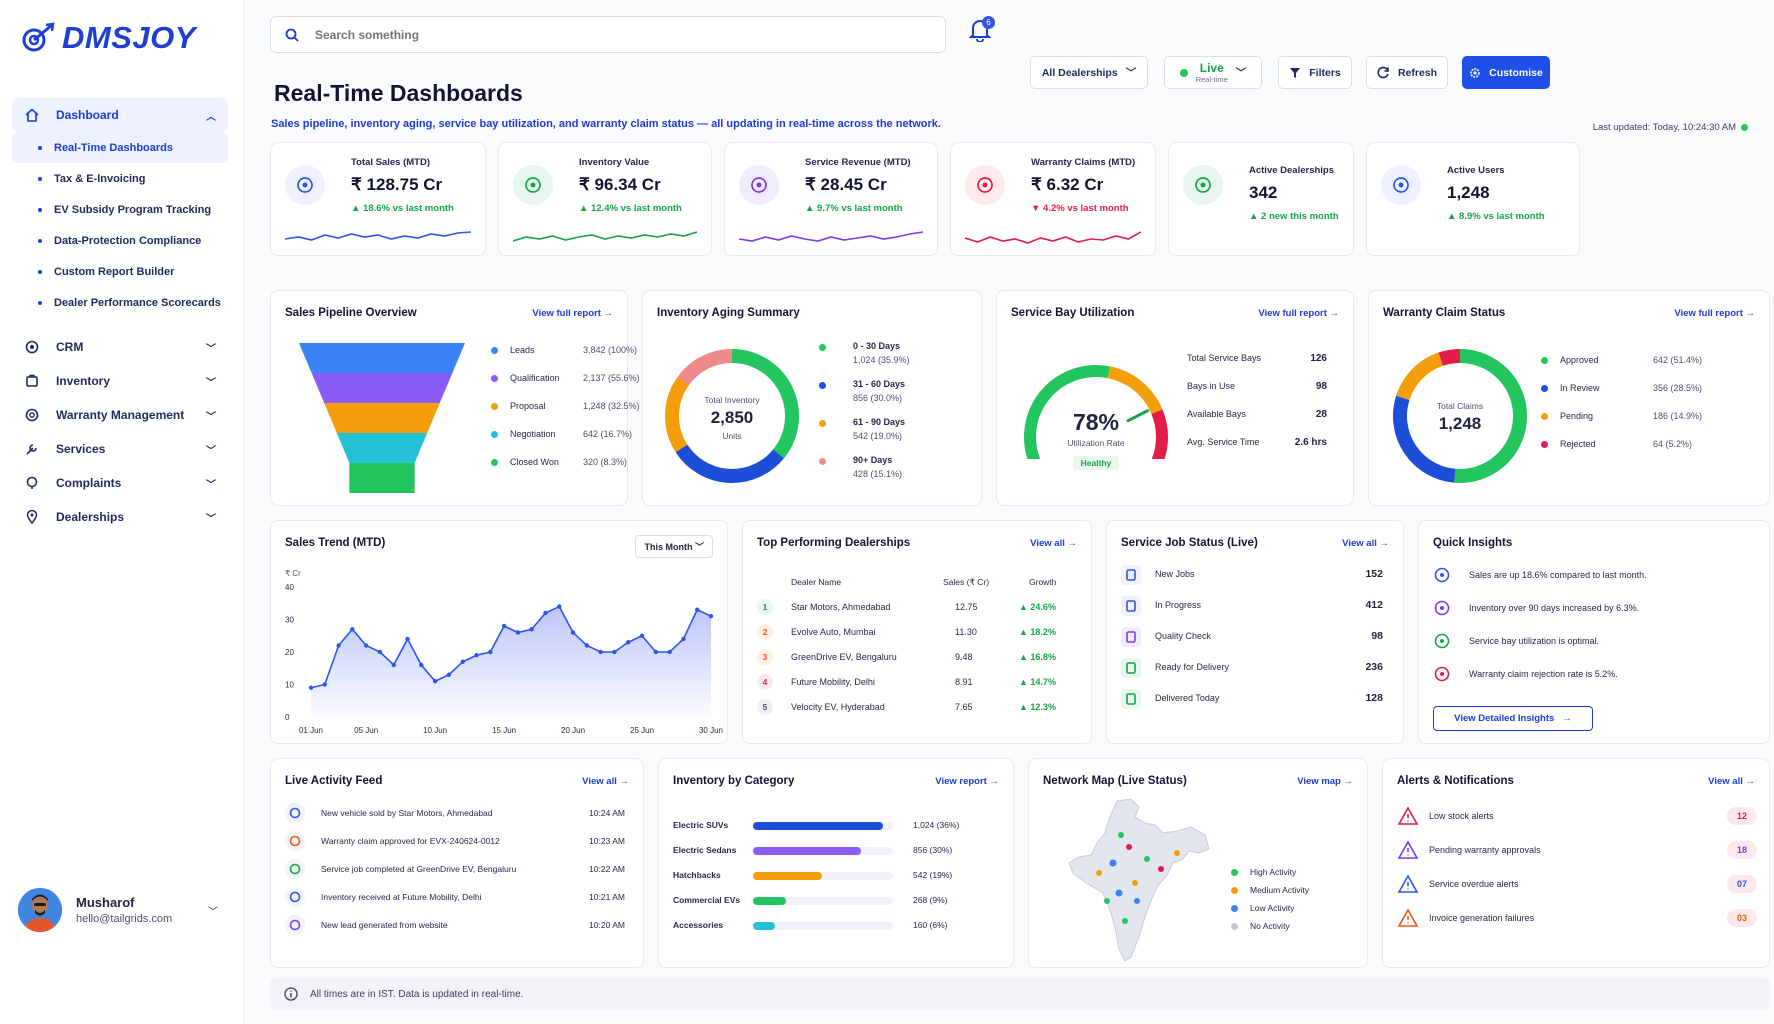 The width and height of the screenshot is (1774, 1024). I want to click on alert-item: Service overdue alerts 07, so click(1577, 884).